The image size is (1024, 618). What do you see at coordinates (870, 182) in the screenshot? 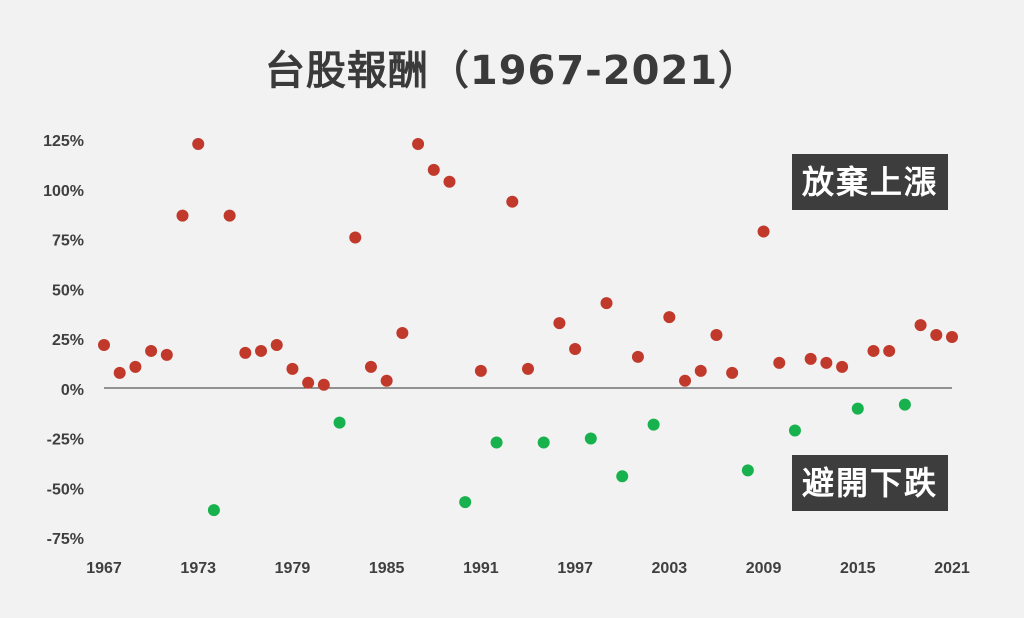
I see `give-up-gains-label: 放棄上漲` at bounding box center [870, 182].